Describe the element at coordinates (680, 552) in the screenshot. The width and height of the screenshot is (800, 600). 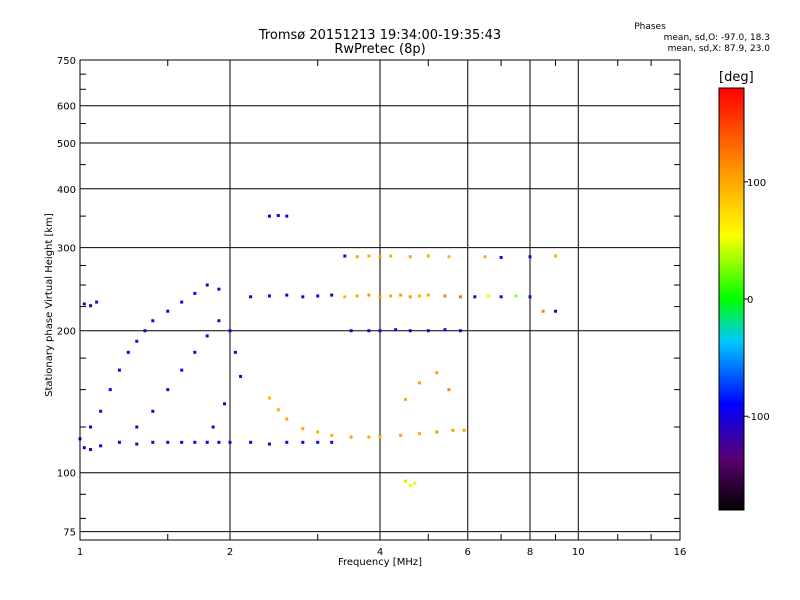
I see `x-tick-label: 16` at that location.